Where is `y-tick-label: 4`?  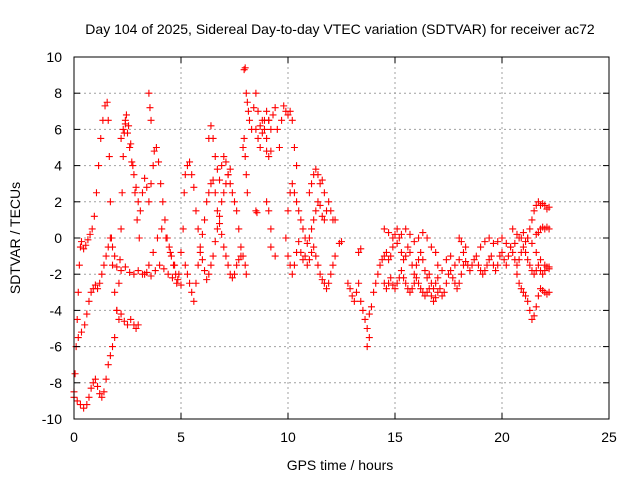 y-tick-label: 4 is located at coordinates (58, 166).